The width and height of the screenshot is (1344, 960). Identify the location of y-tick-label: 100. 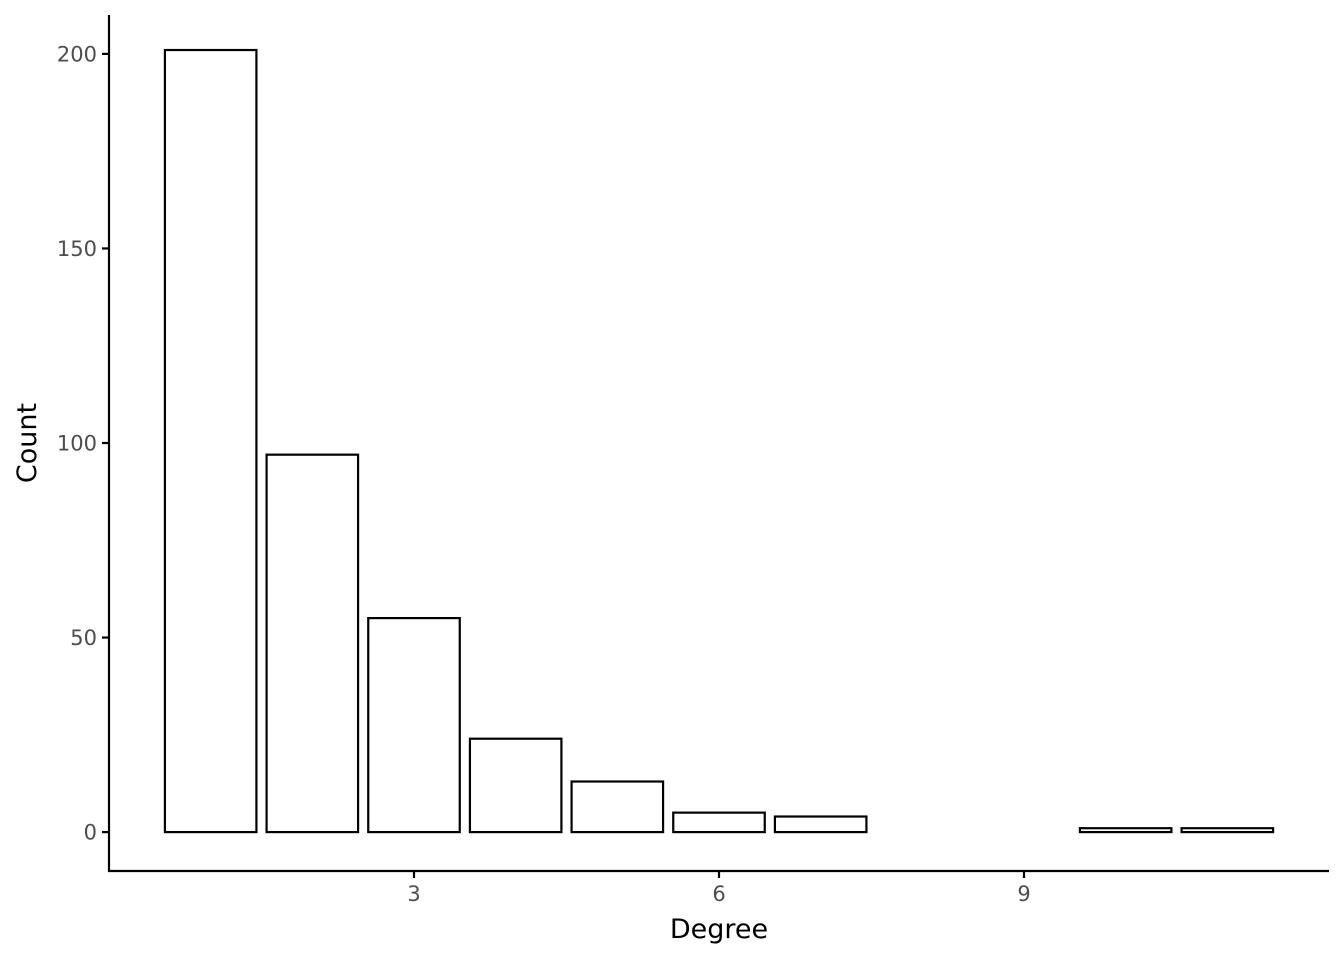
(77, 444).